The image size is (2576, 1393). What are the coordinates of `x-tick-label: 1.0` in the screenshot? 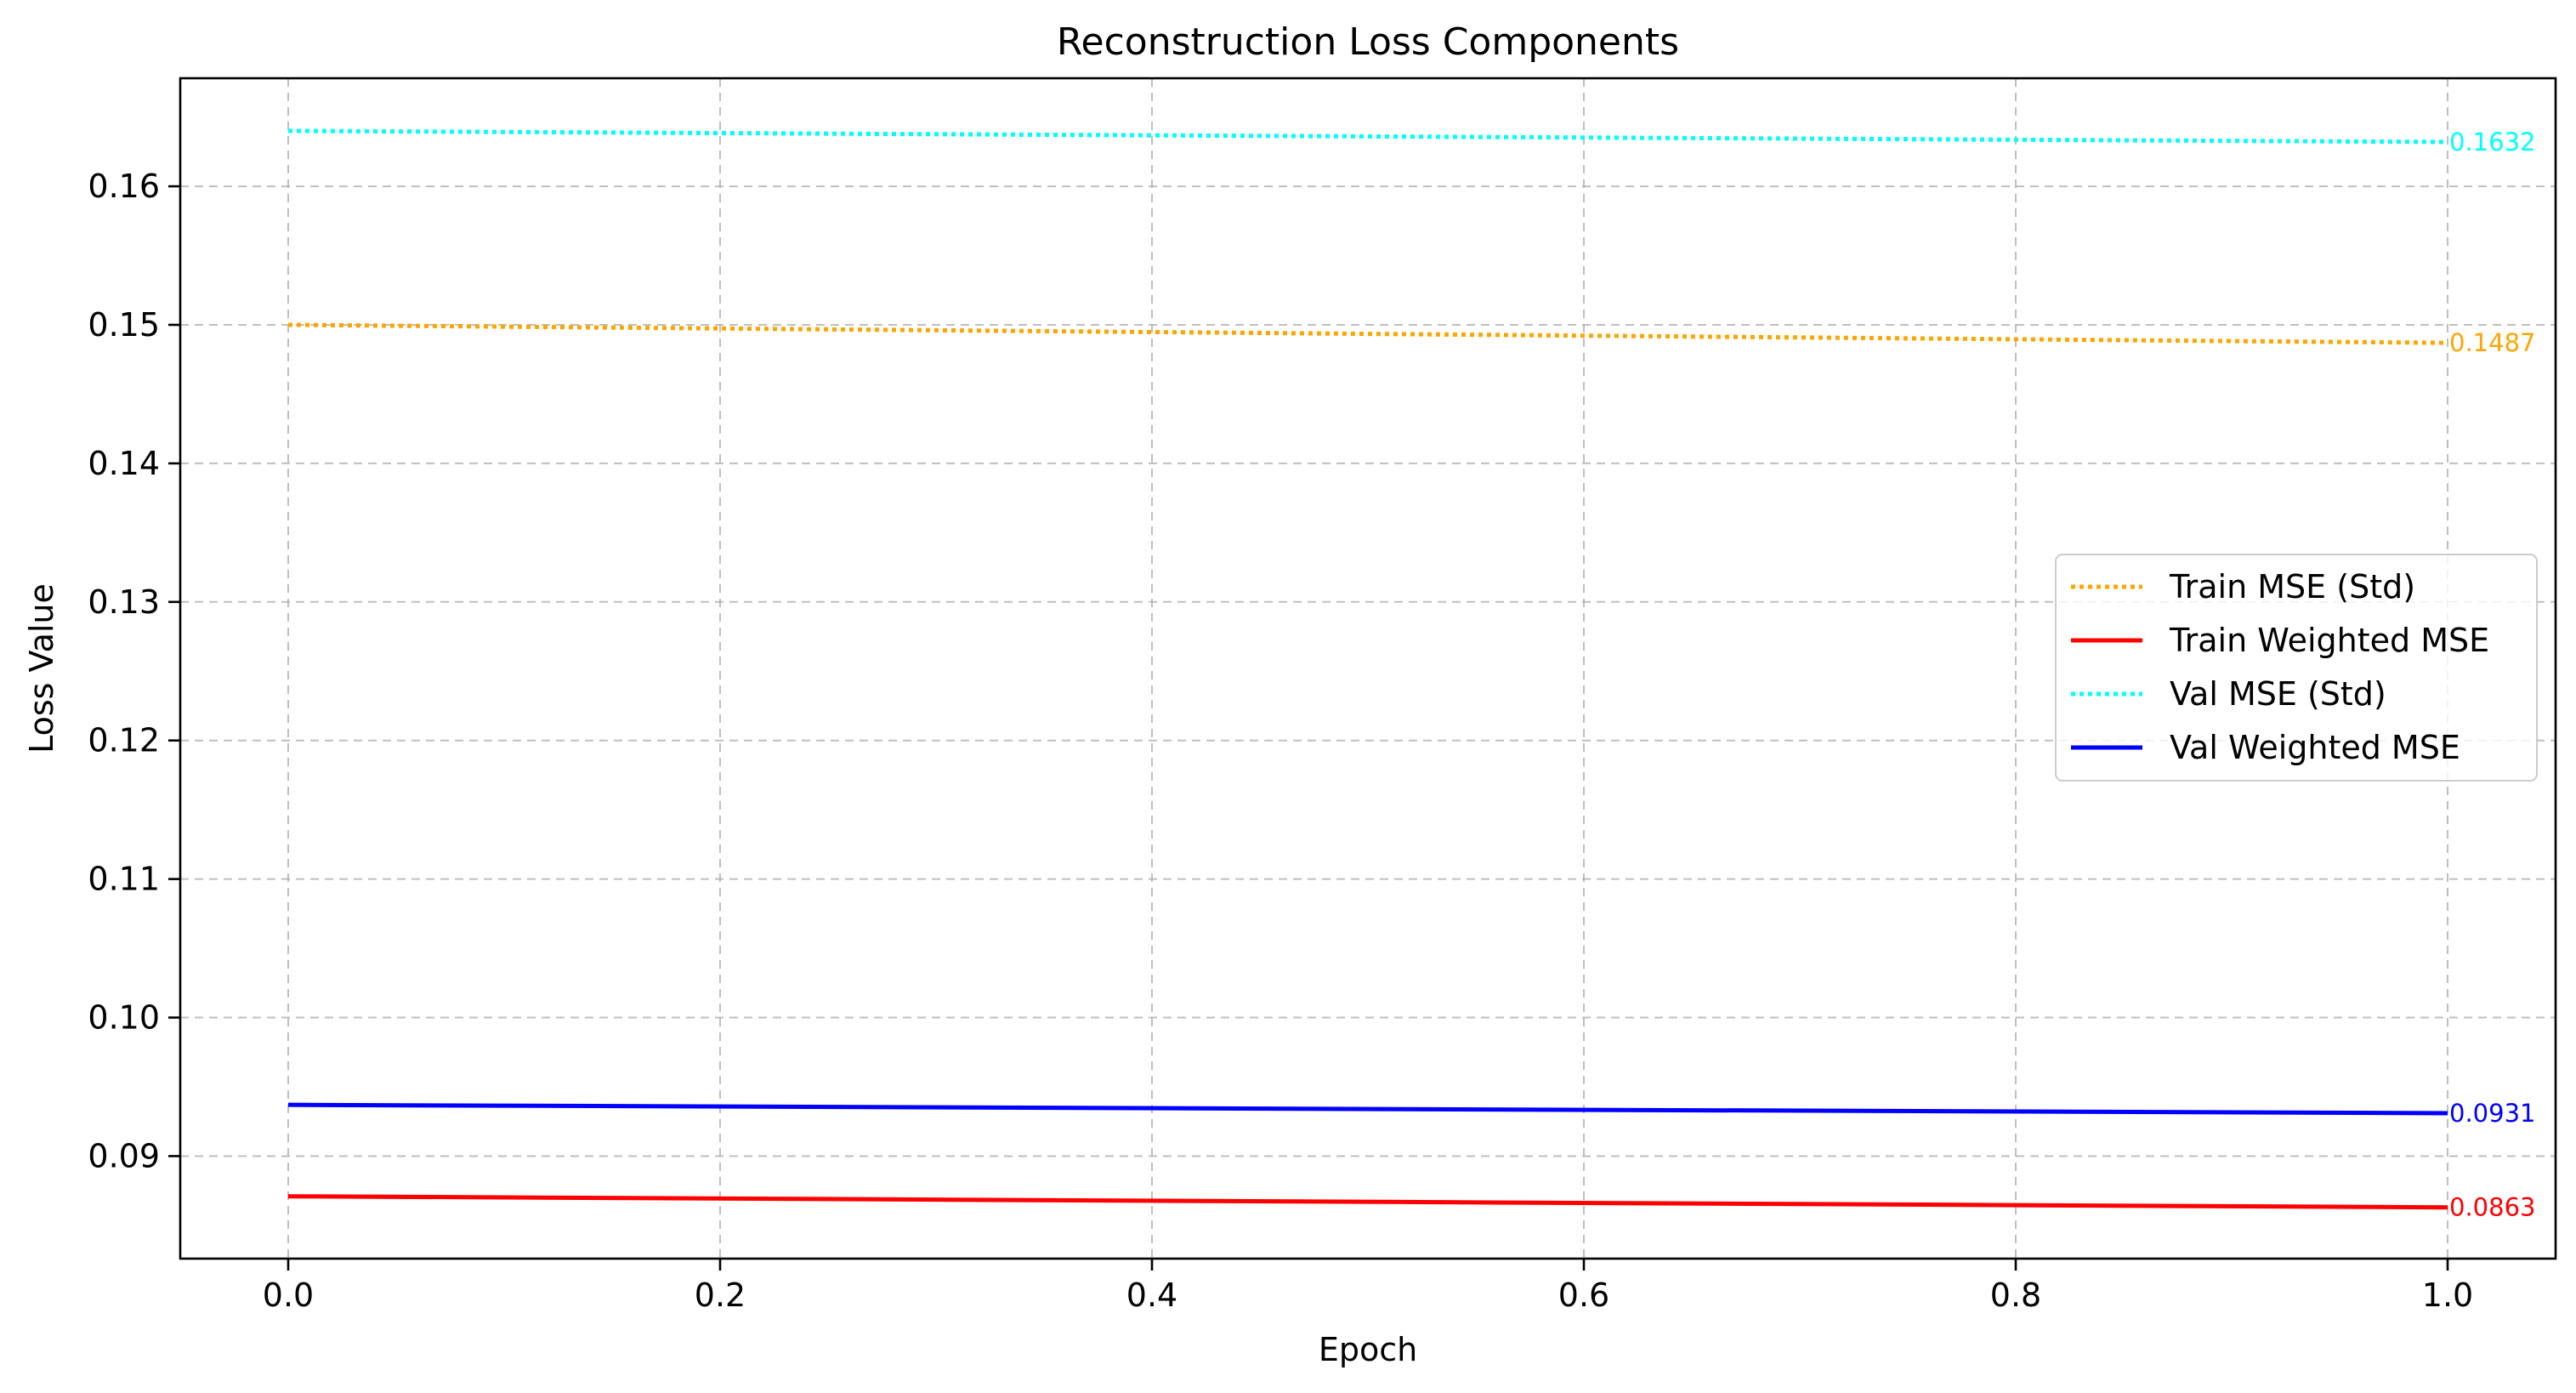 It's located at (2448, 1295).